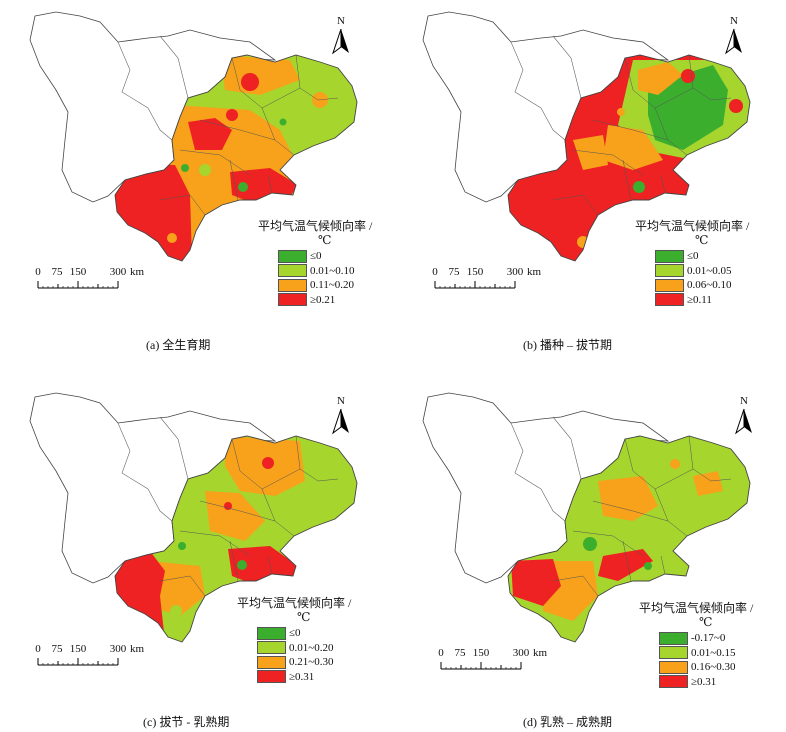 The width and height of the screenshot is (786, 732). Describe the element at coordinates (90, 656) in the screenshot. I see `scale-bar-c: 0 75 150 300 km` at that location.